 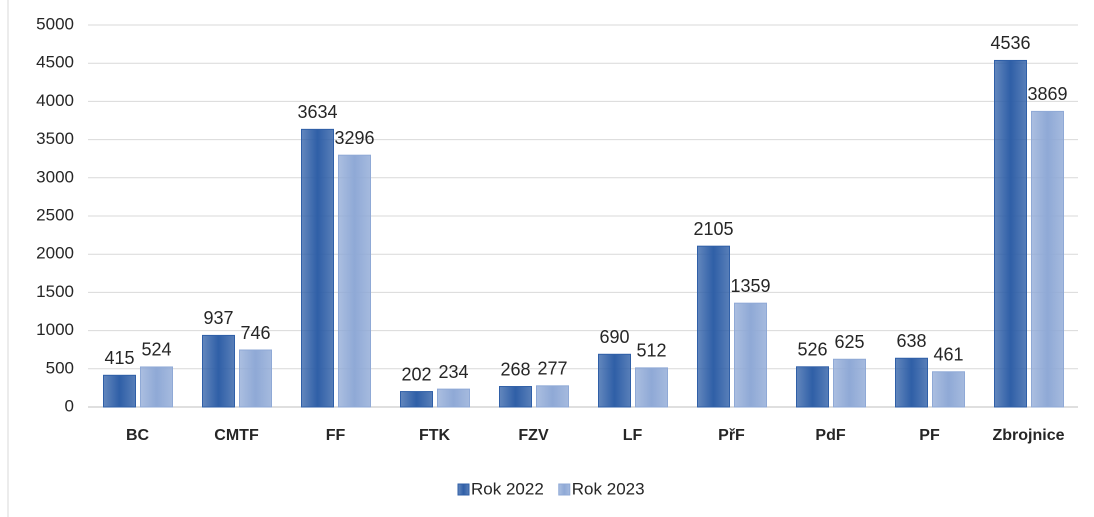 I want to click on y-tick-label: 4000, so click(x=55, y=100).